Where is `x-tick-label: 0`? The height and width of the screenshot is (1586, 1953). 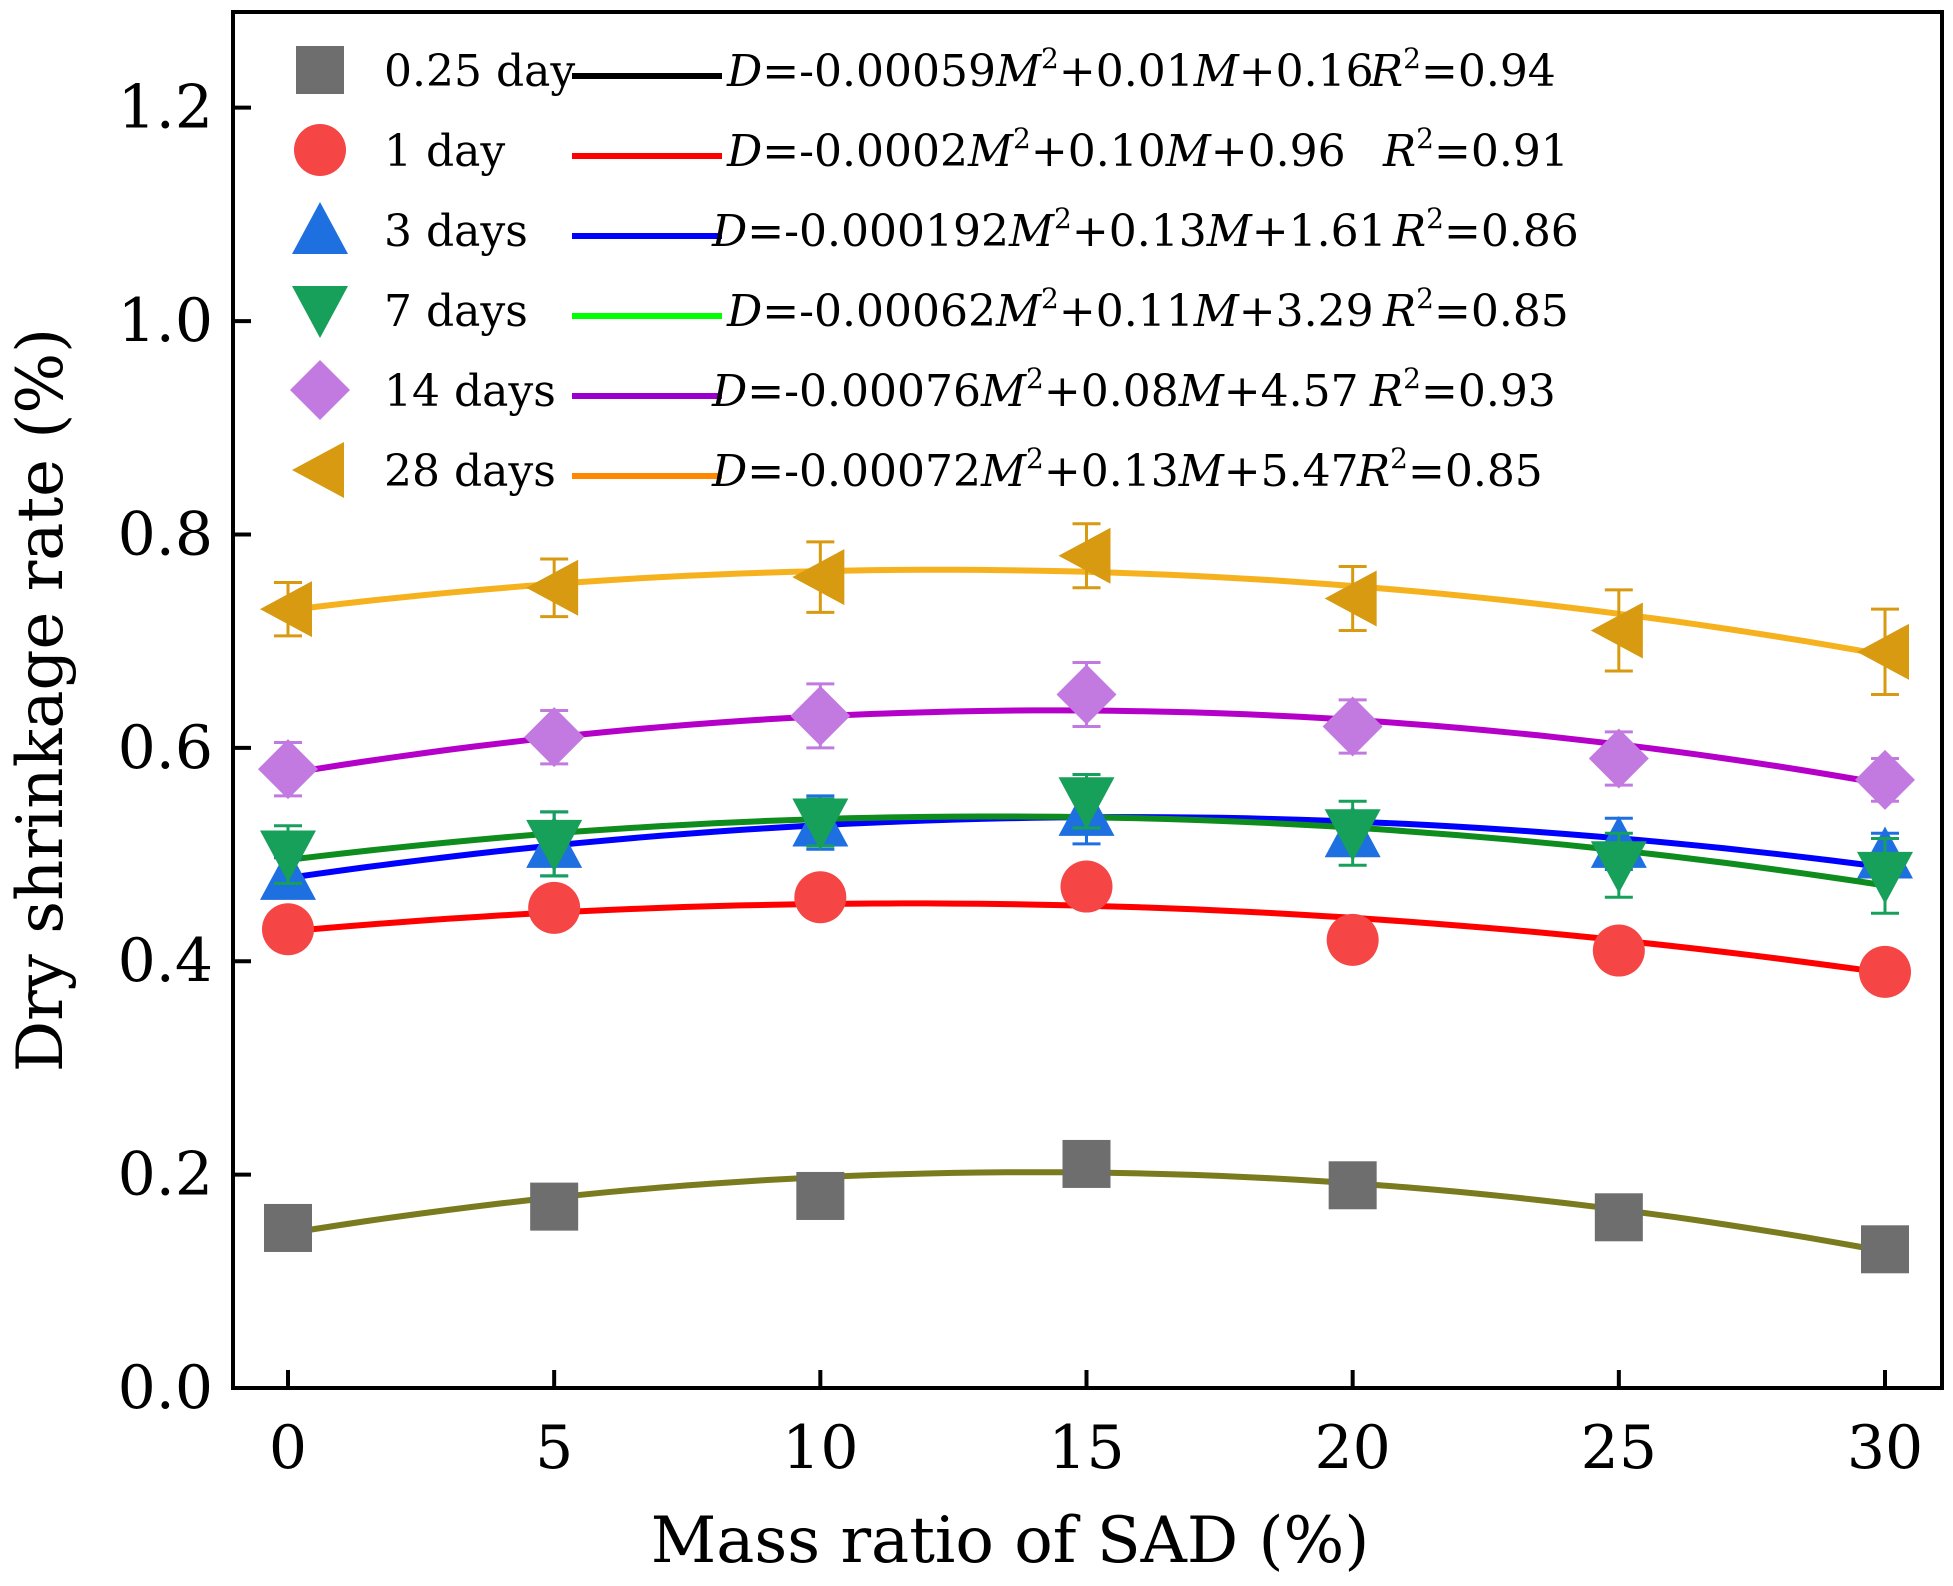
x-tick-label: 0 is located at coordinates (288, 1448).